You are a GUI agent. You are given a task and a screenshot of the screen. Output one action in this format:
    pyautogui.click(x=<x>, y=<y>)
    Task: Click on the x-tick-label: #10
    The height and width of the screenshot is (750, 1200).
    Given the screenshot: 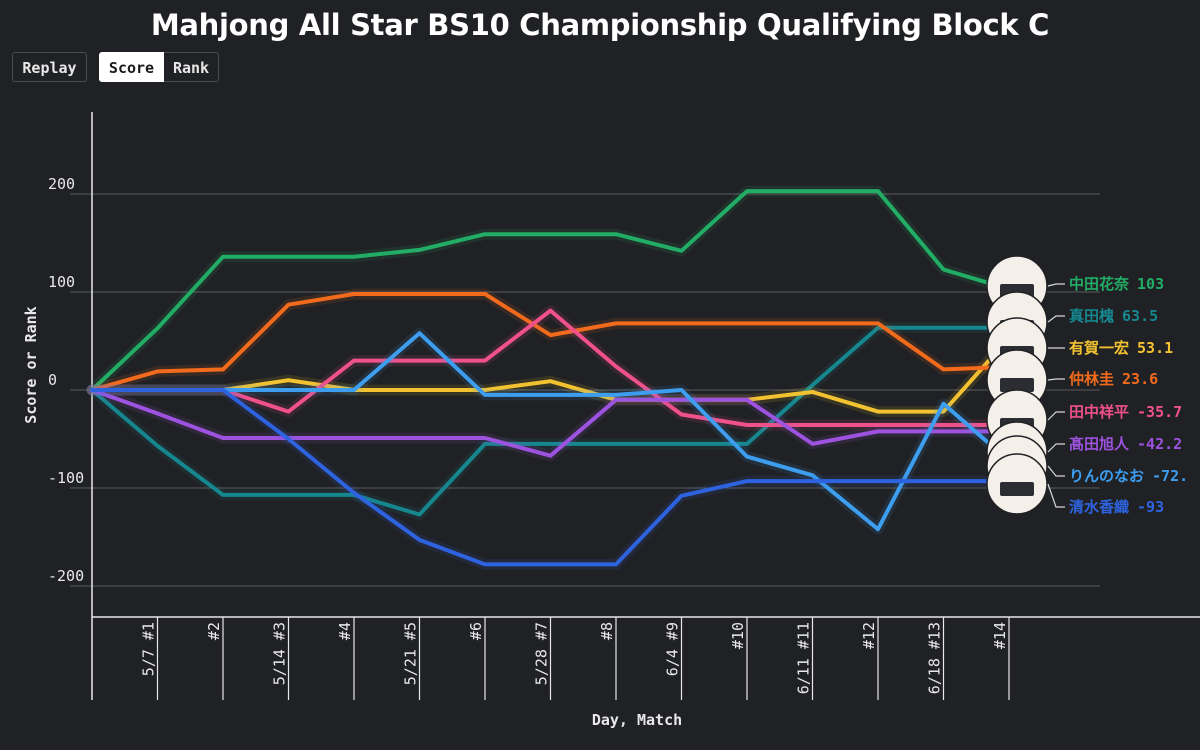 What is the action you would take?
    pyautogui.click(x=738, y=635)
    